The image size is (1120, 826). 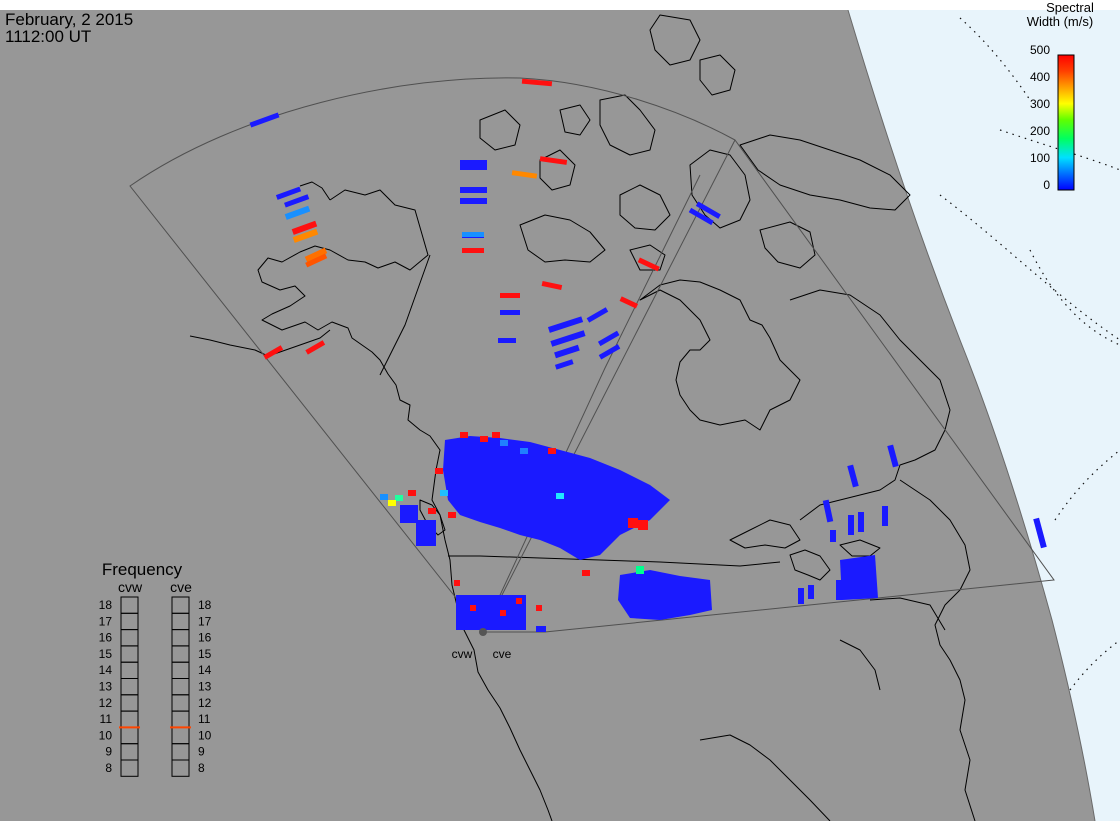 What do you see at coordinates (1046, 185) in the screenshot?
I see `colorbar-tick-label: 0` at bounding box center [1046, 185].